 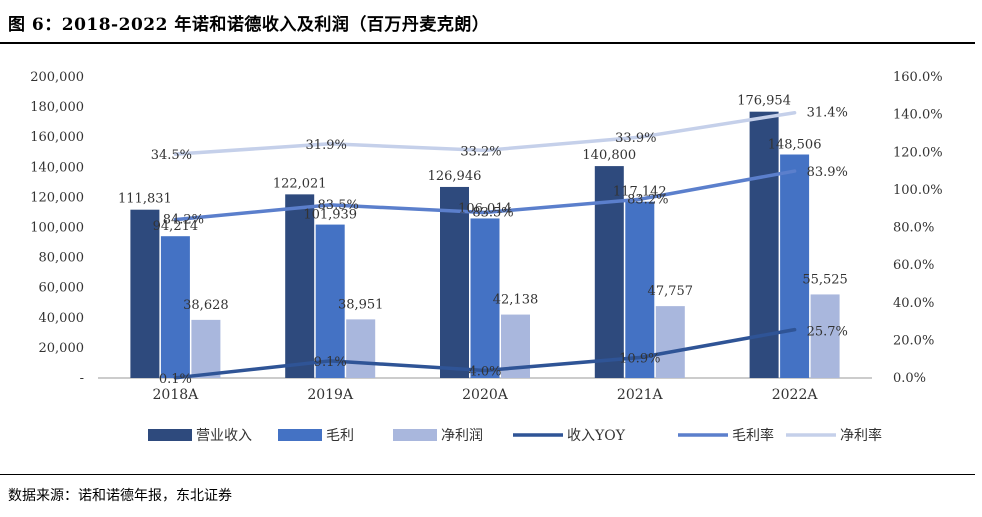 I want to click on revenue-data-label: 122,021, so click(x=300, y=183).